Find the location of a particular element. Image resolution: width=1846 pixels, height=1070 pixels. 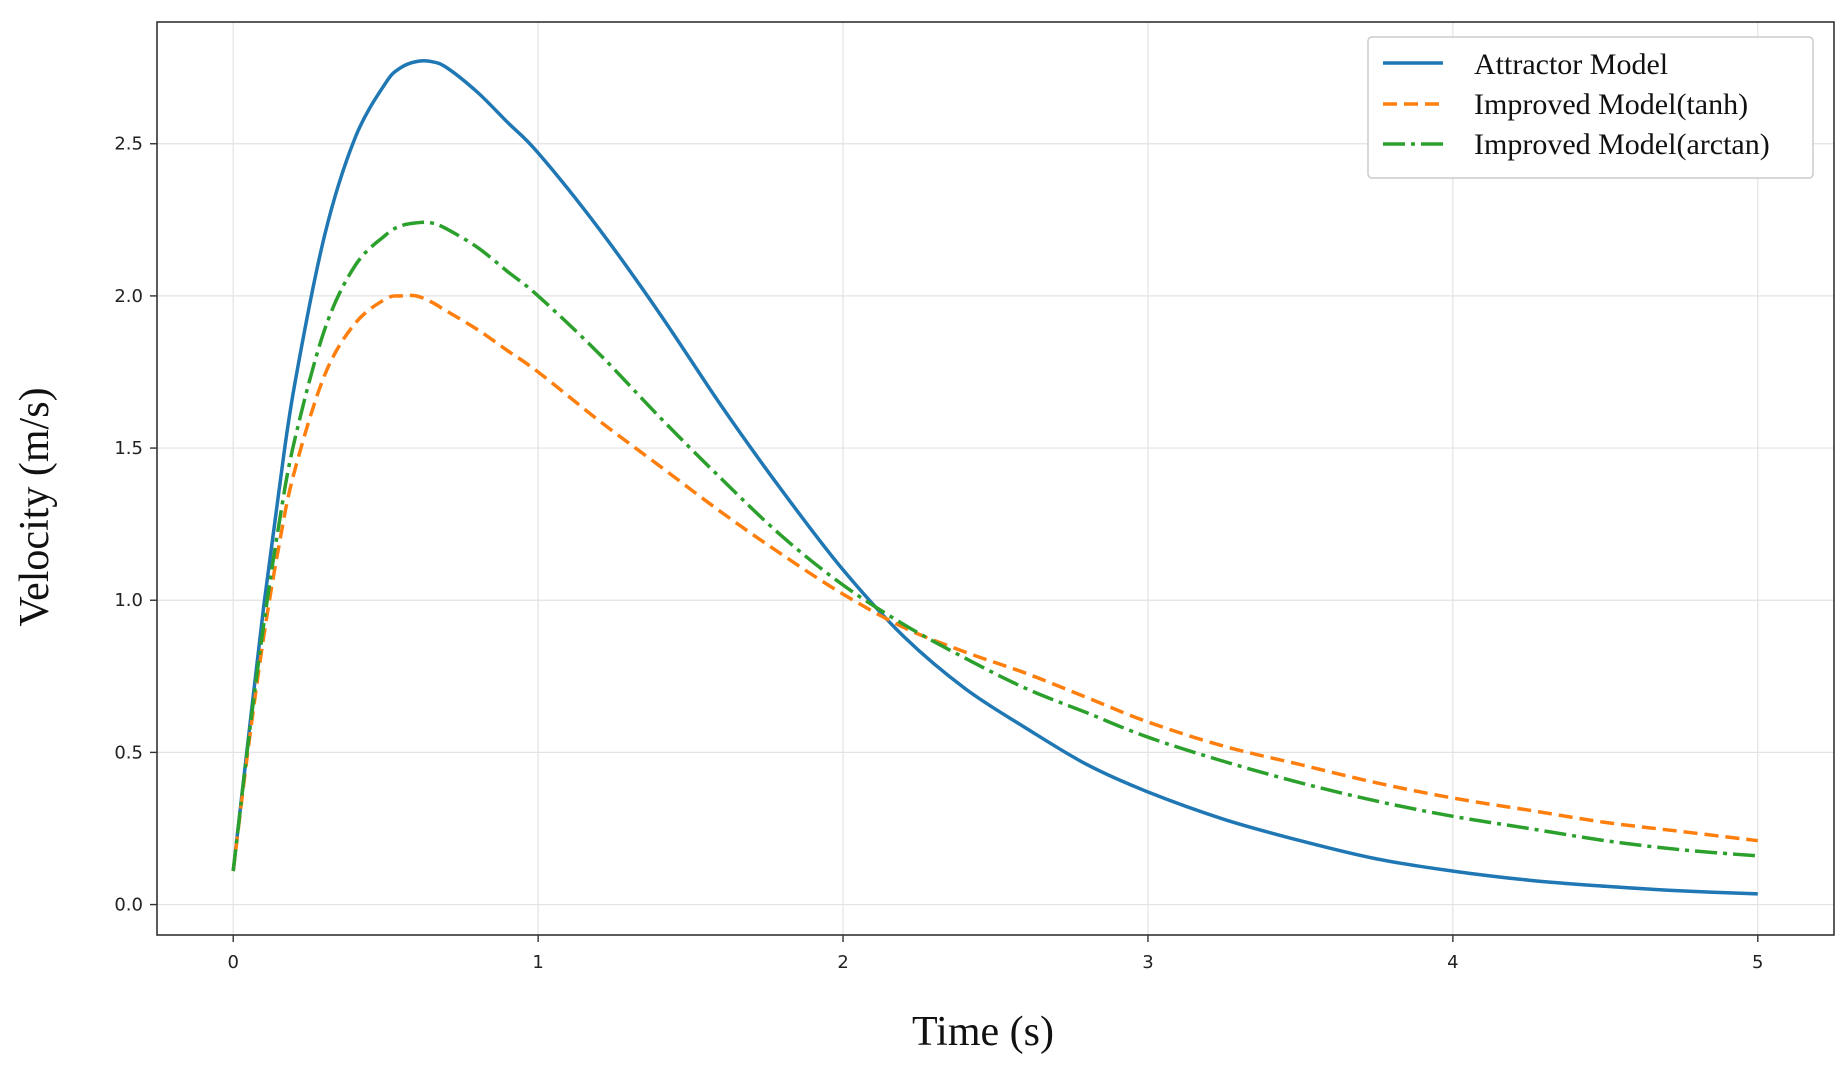

x-tick-label: 1 is located at coordinates (537, 962).